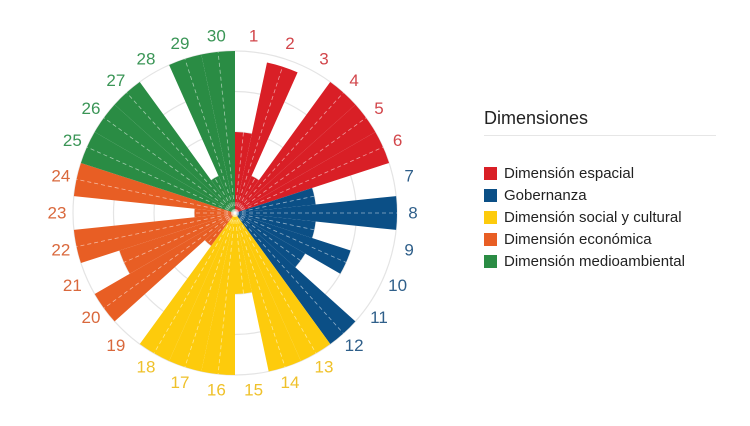 The width and height of the screenshot is (750, 426). What do you see at coordinates (115, 80) in the screenshot?
I see `sector-label-27: 27` at bounding box center [115, 80].